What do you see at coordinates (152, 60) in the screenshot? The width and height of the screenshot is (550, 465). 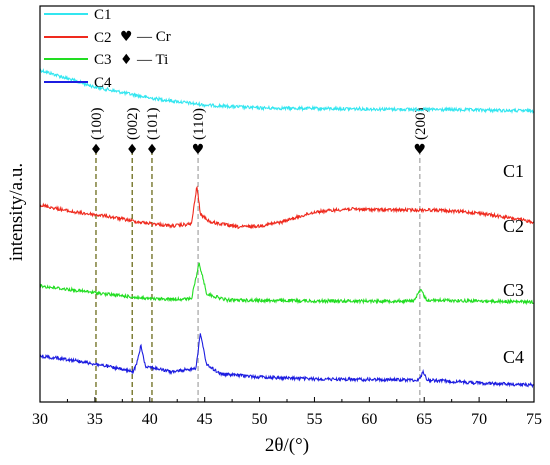 I see `symbol-key-label: — Ti` at bounding box center [152, 60].